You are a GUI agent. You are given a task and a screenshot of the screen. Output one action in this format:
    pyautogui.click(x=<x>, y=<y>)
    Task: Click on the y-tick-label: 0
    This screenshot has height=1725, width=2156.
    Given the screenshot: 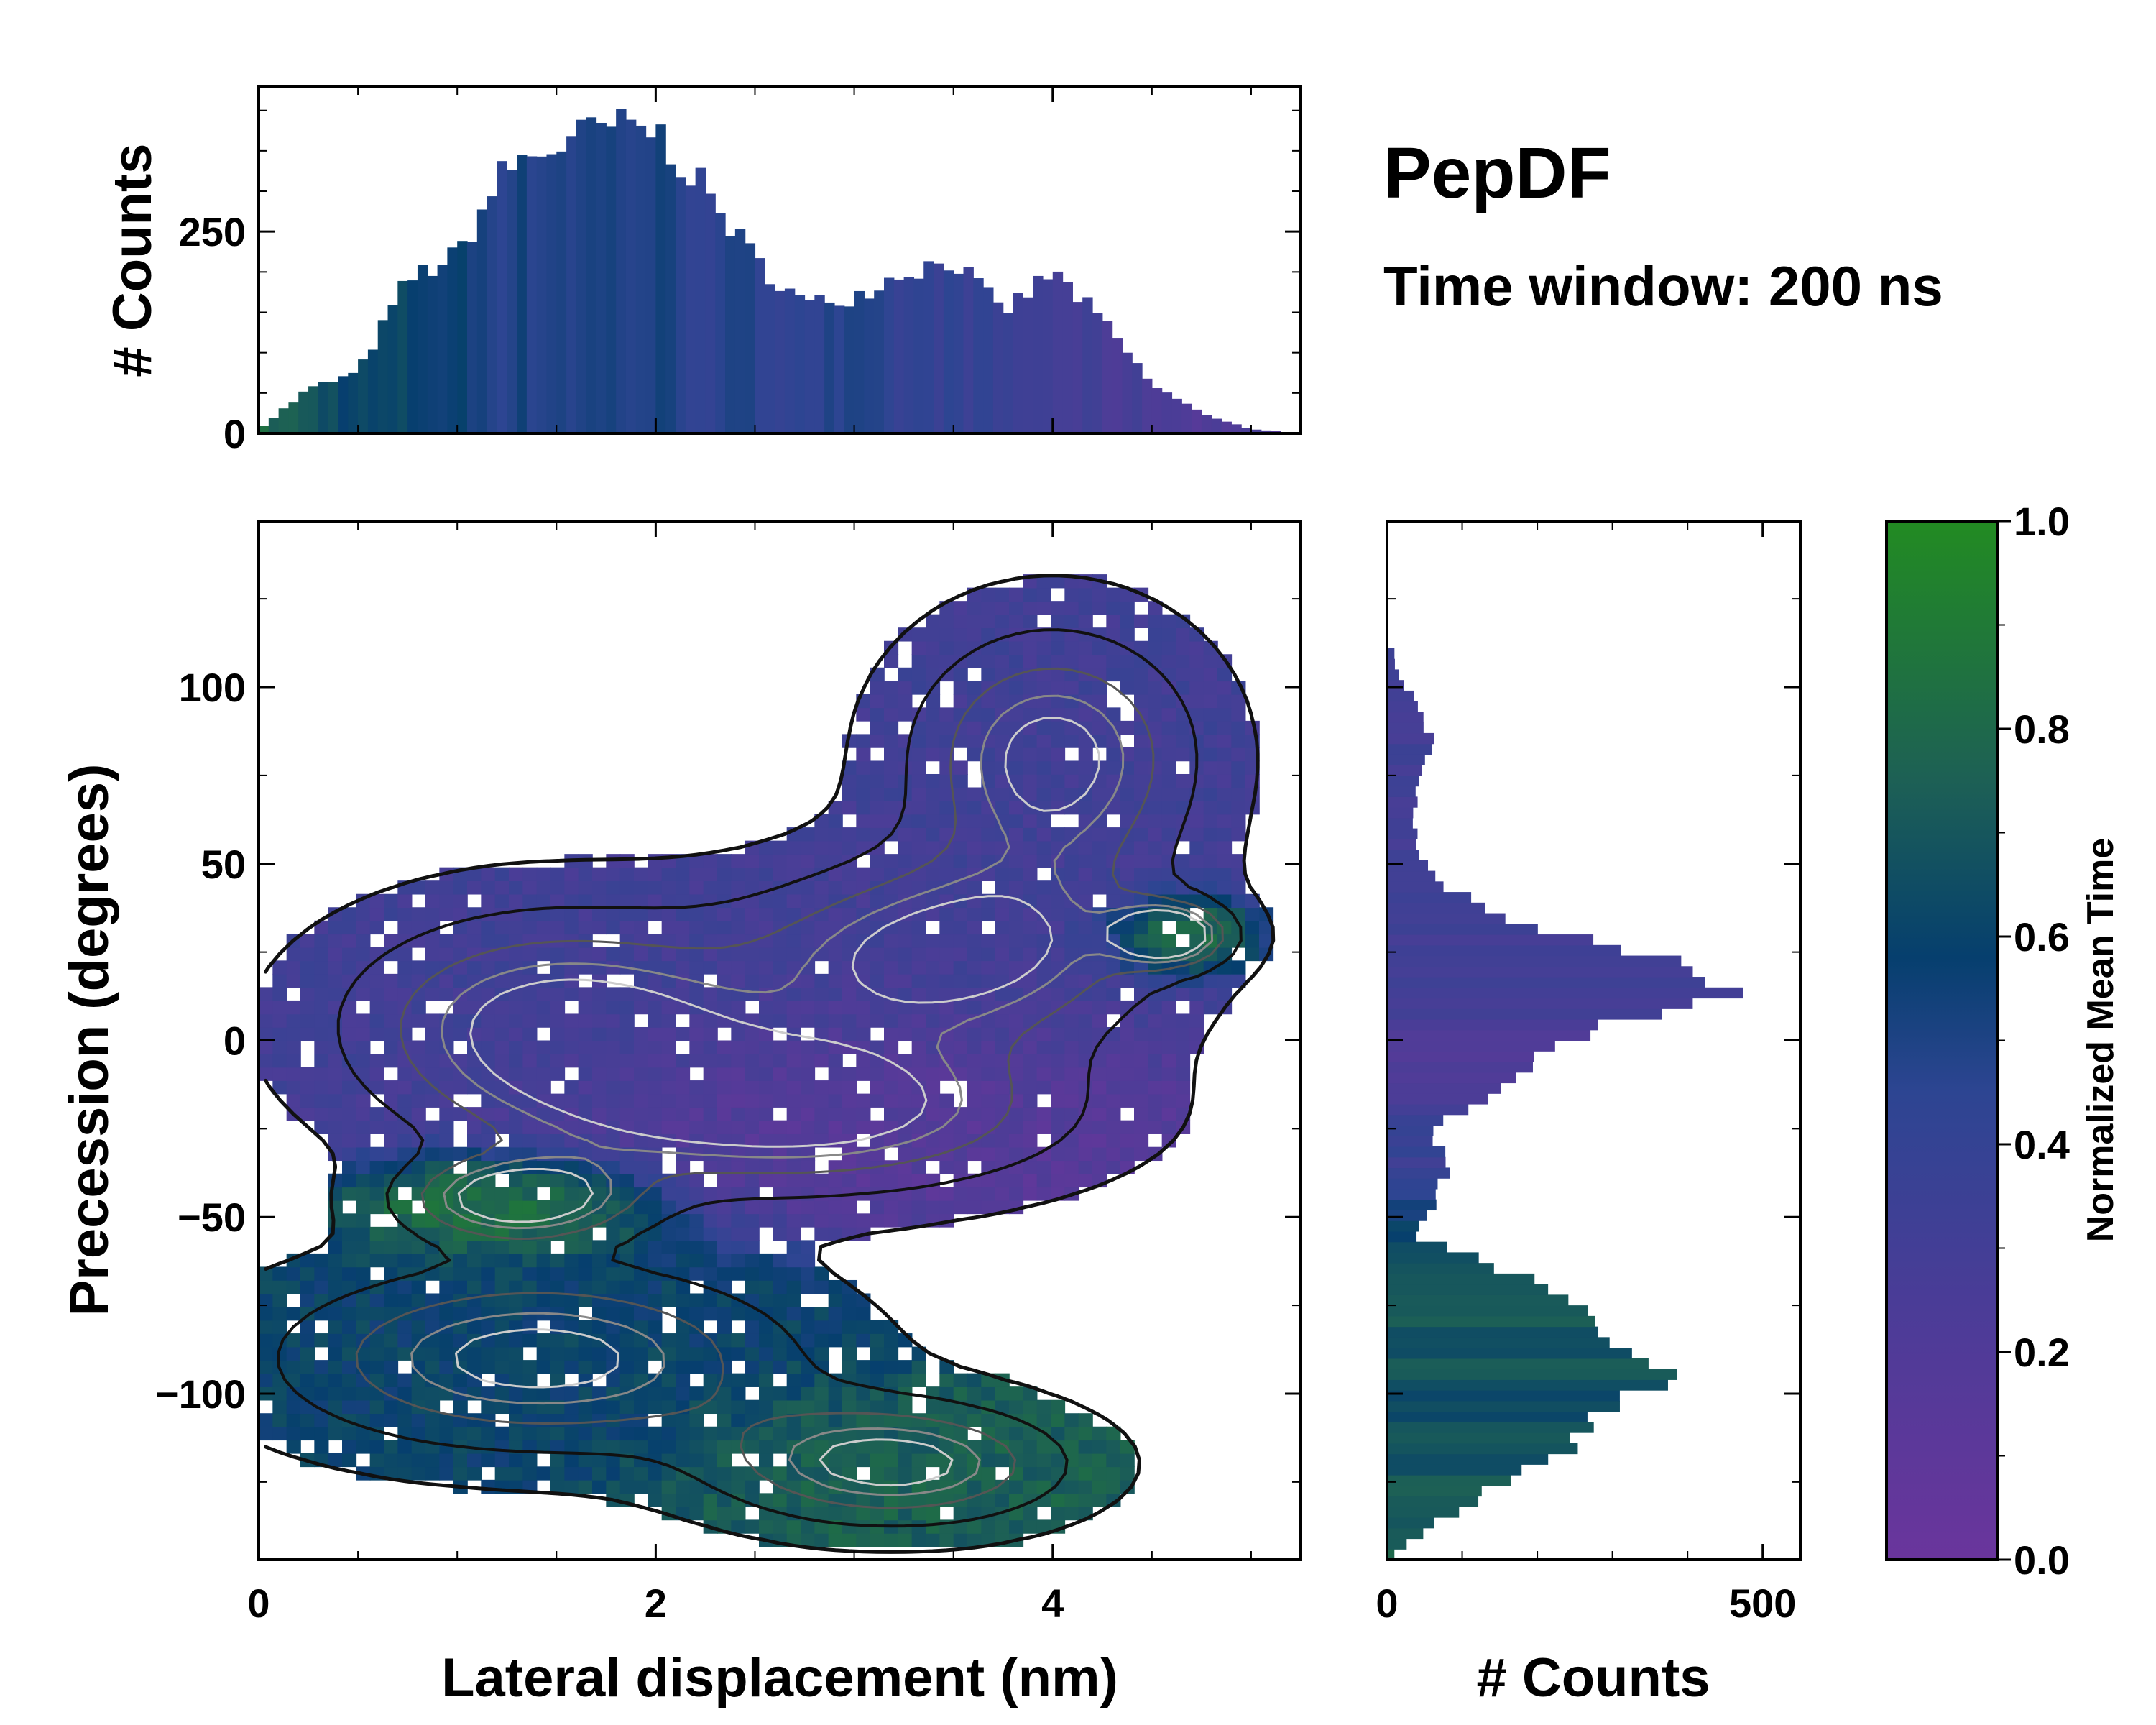 What is the action you would take?
    pyautogui.click(x=235, y=1041)
    